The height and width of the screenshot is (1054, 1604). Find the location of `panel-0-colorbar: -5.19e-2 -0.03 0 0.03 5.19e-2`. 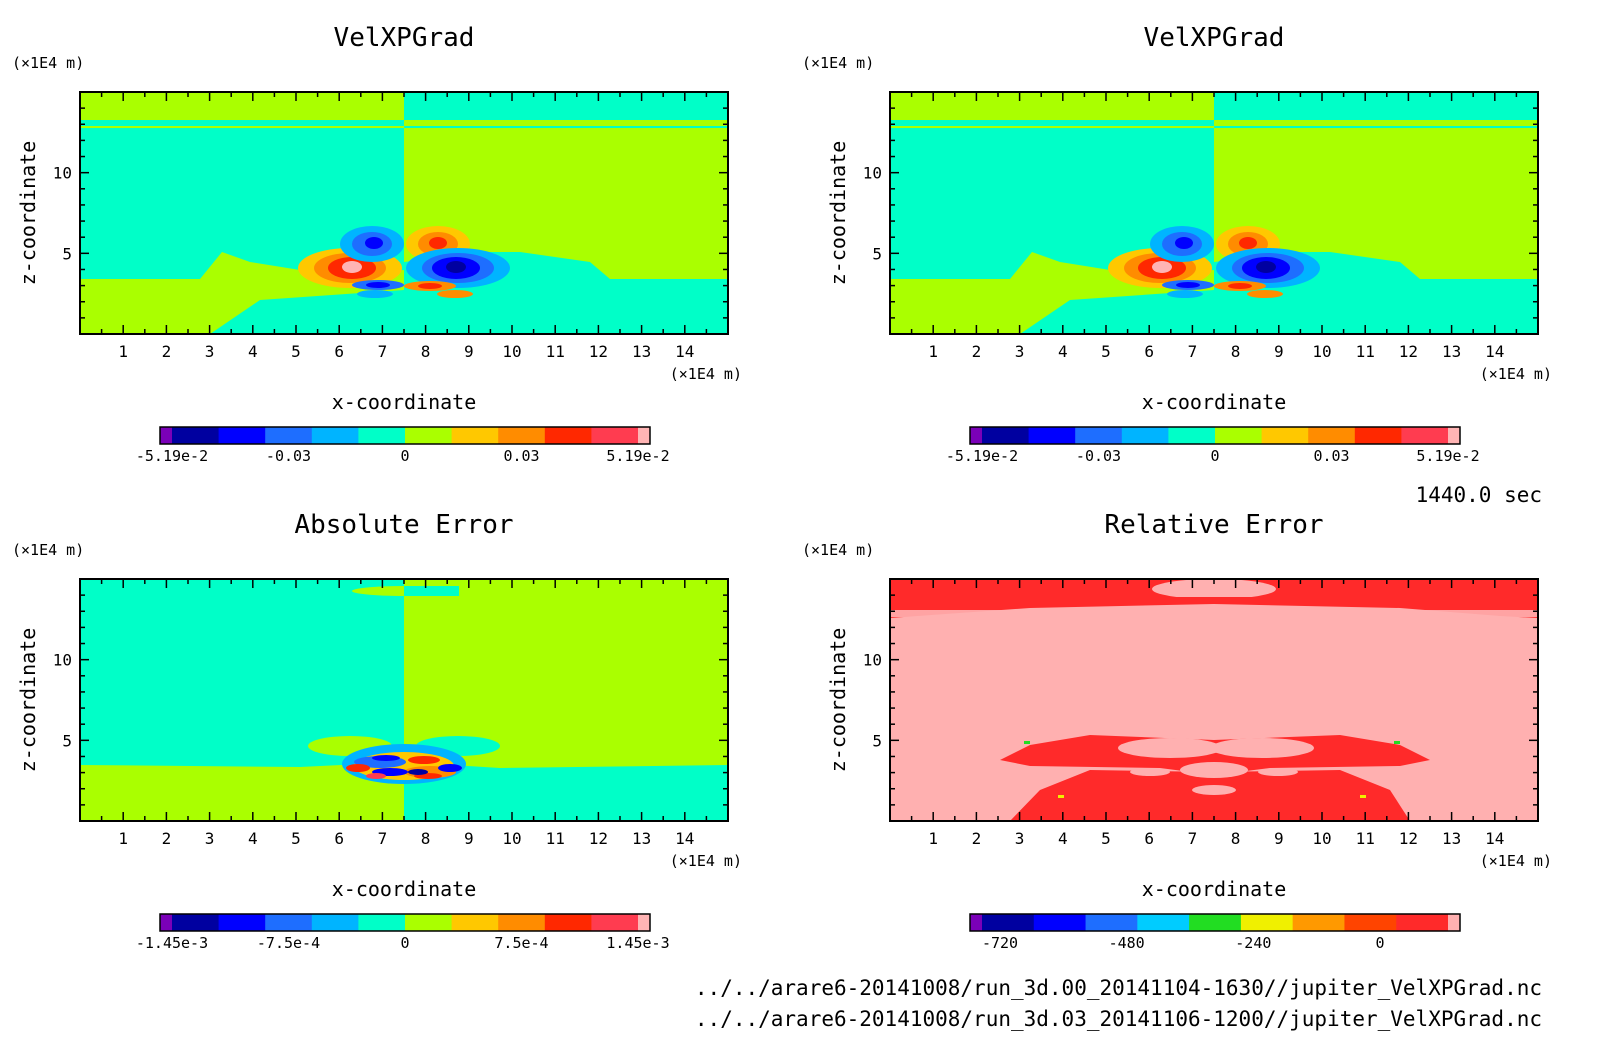

panel-0-colorbar: -5.19e-2 -0.03 0 0.03 5.19e-2 is located at coordinates (403, 445).